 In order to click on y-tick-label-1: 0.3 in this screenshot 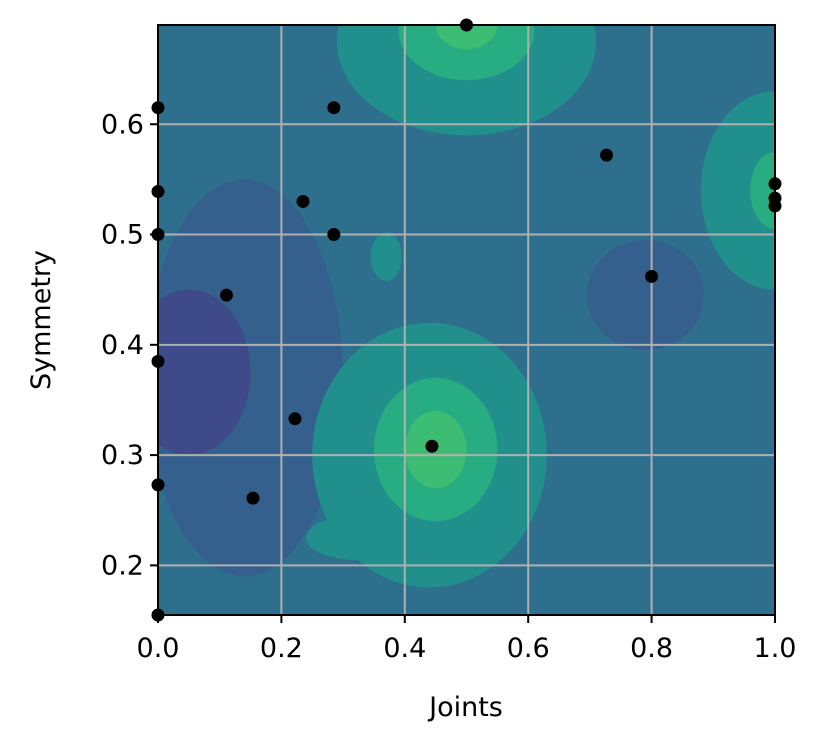, I will do `click(122, 455)`.